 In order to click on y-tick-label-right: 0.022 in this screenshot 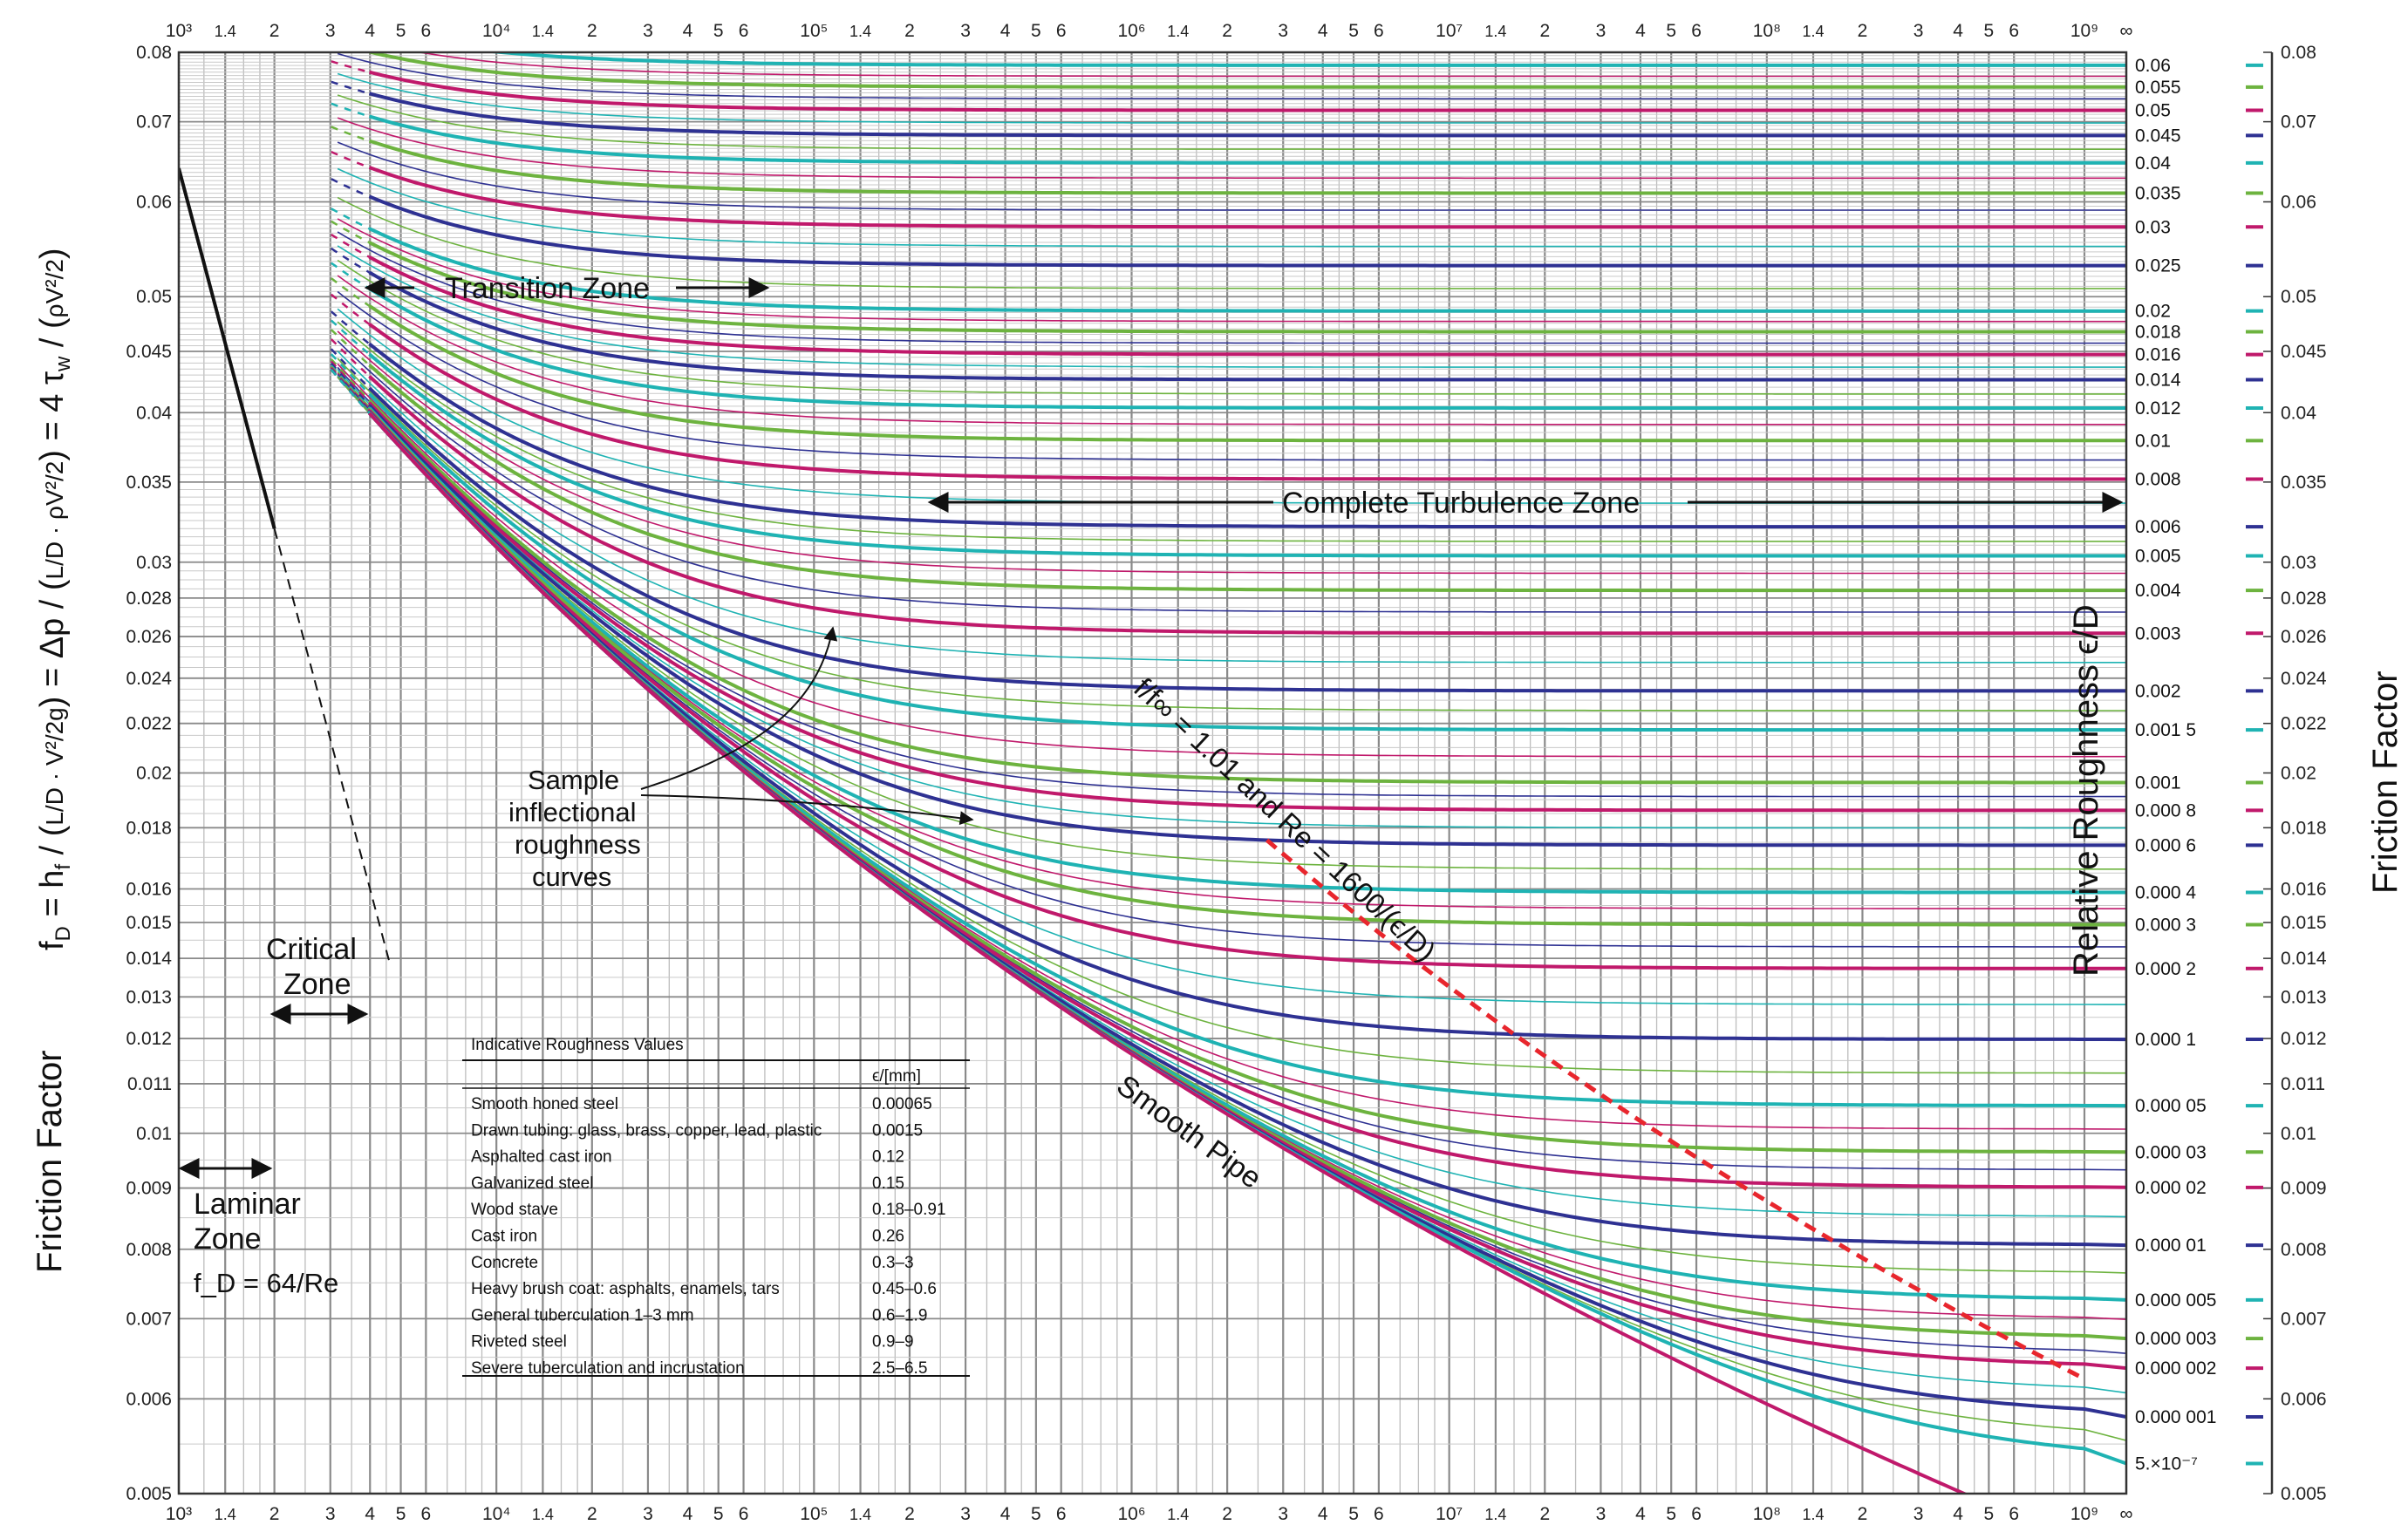, I will do `click(2304, 724)`.